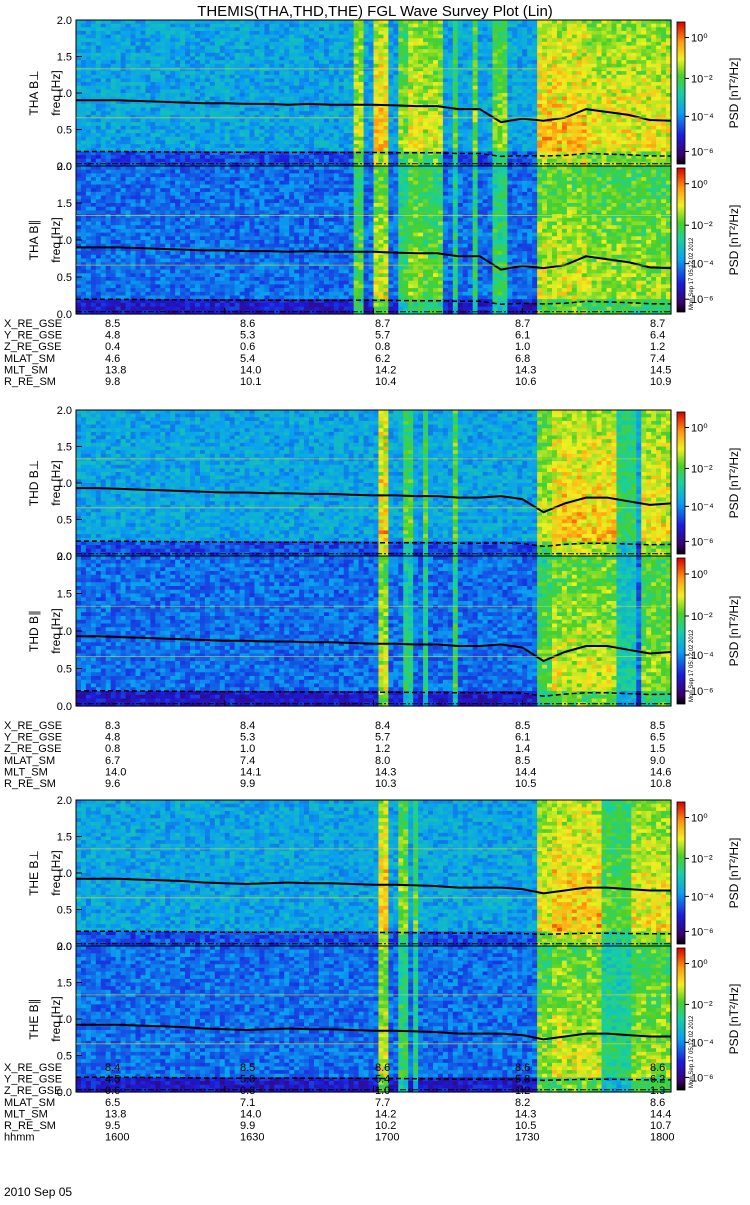  Describe the element at coordinates (660, 370) in the screenshot. I see `ephemeris-value: 14.5` at that location.